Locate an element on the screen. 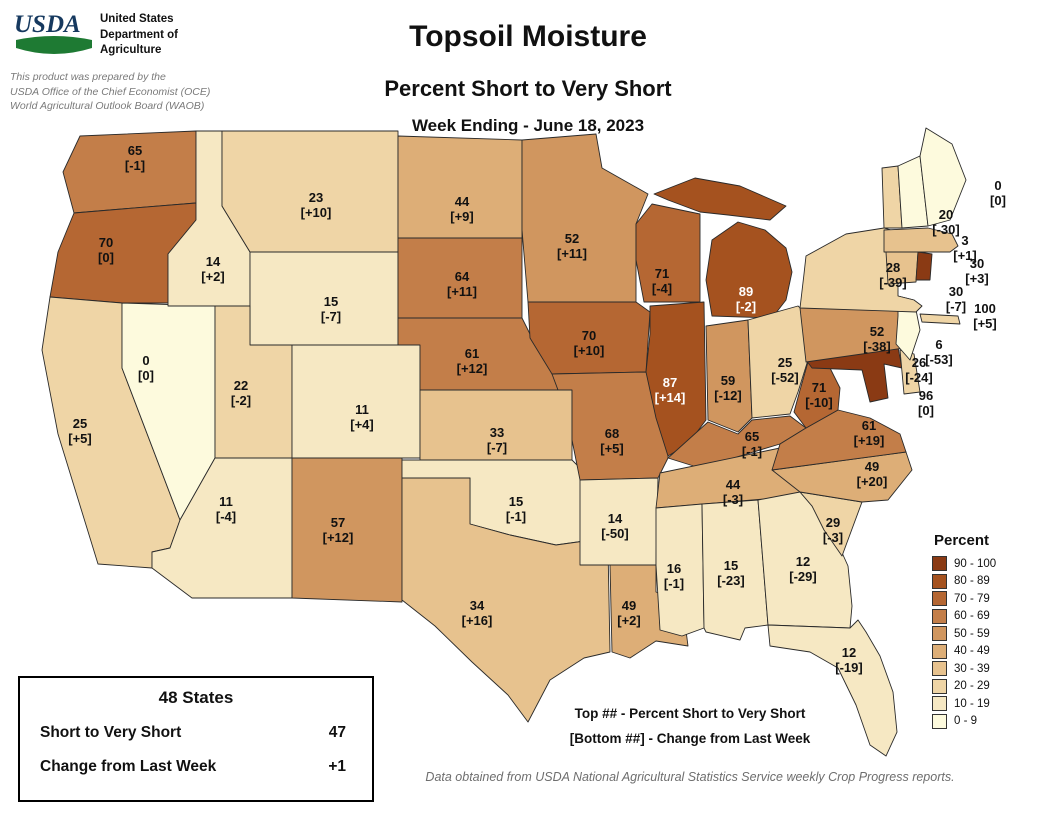 This screenshot has width=1056, height=816. state-change-ma: [+3] is located at coordinates (976, 278).